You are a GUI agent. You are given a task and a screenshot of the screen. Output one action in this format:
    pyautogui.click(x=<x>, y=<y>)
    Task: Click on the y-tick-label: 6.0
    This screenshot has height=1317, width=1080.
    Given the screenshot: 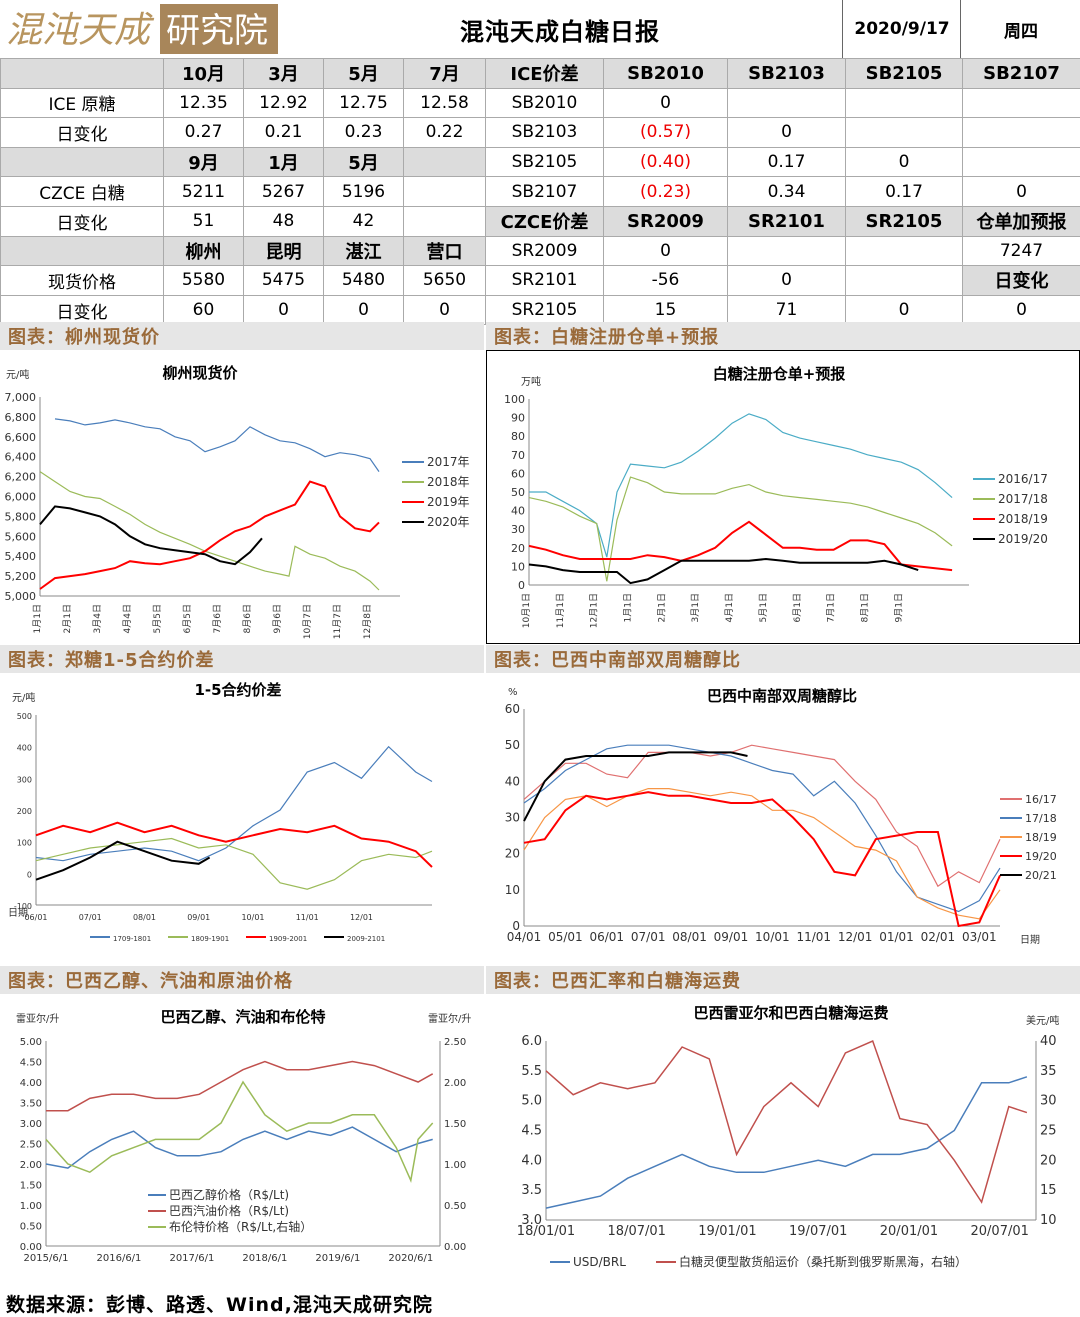 What is the action you would take?
    pyautogui.click(x=531, y=1041)
    